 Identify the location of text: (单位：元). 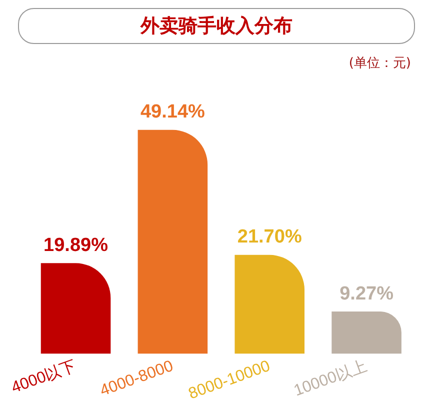
(379, 63).